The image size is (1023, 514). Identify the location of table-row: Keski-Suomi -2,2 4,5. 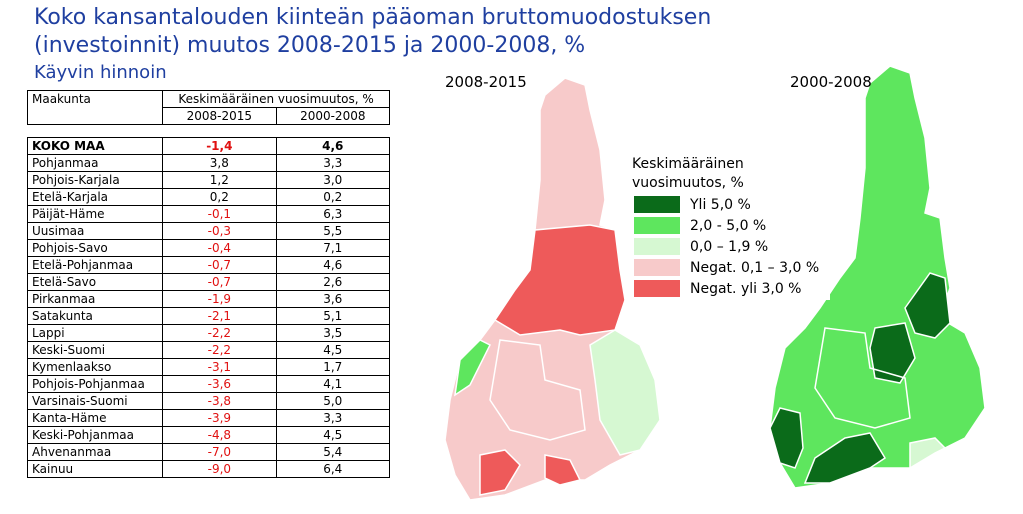
(208, 350).